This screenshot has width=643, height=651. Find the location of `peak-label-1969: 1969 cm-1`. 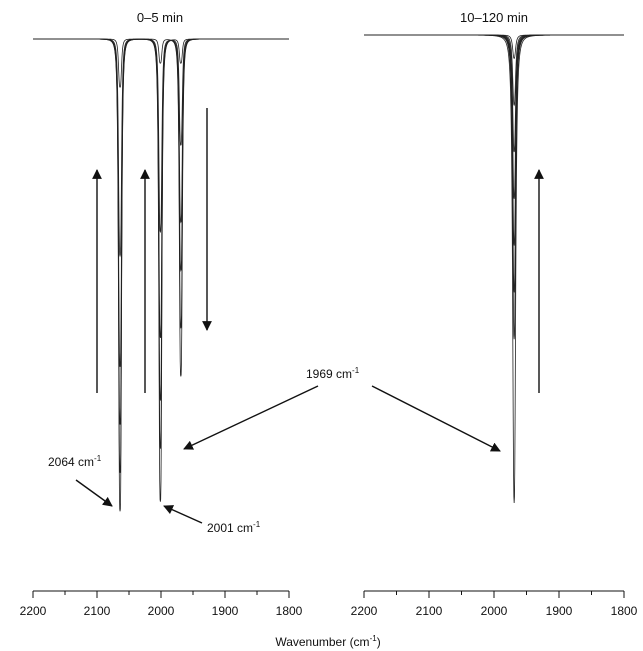

peak-label-1969: 1969 cm-1 is located at coordinates (333, 373).